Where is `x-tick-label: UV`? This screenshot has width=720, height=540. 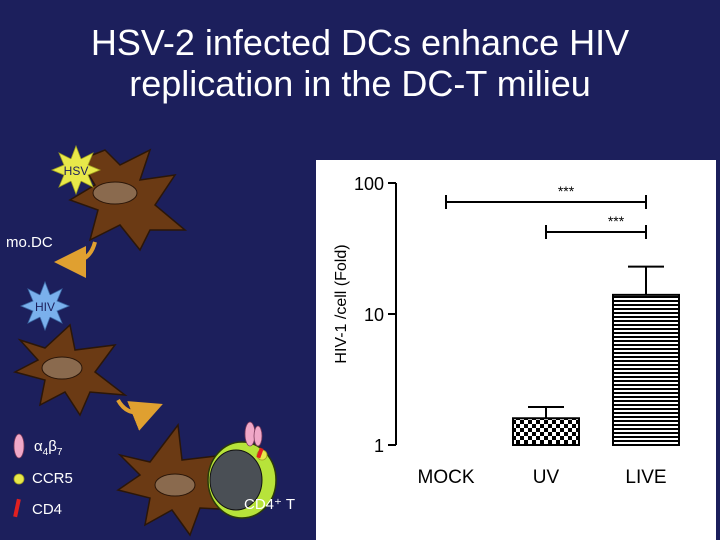 x-tick-label: UV is located at coordinates (546, 477).